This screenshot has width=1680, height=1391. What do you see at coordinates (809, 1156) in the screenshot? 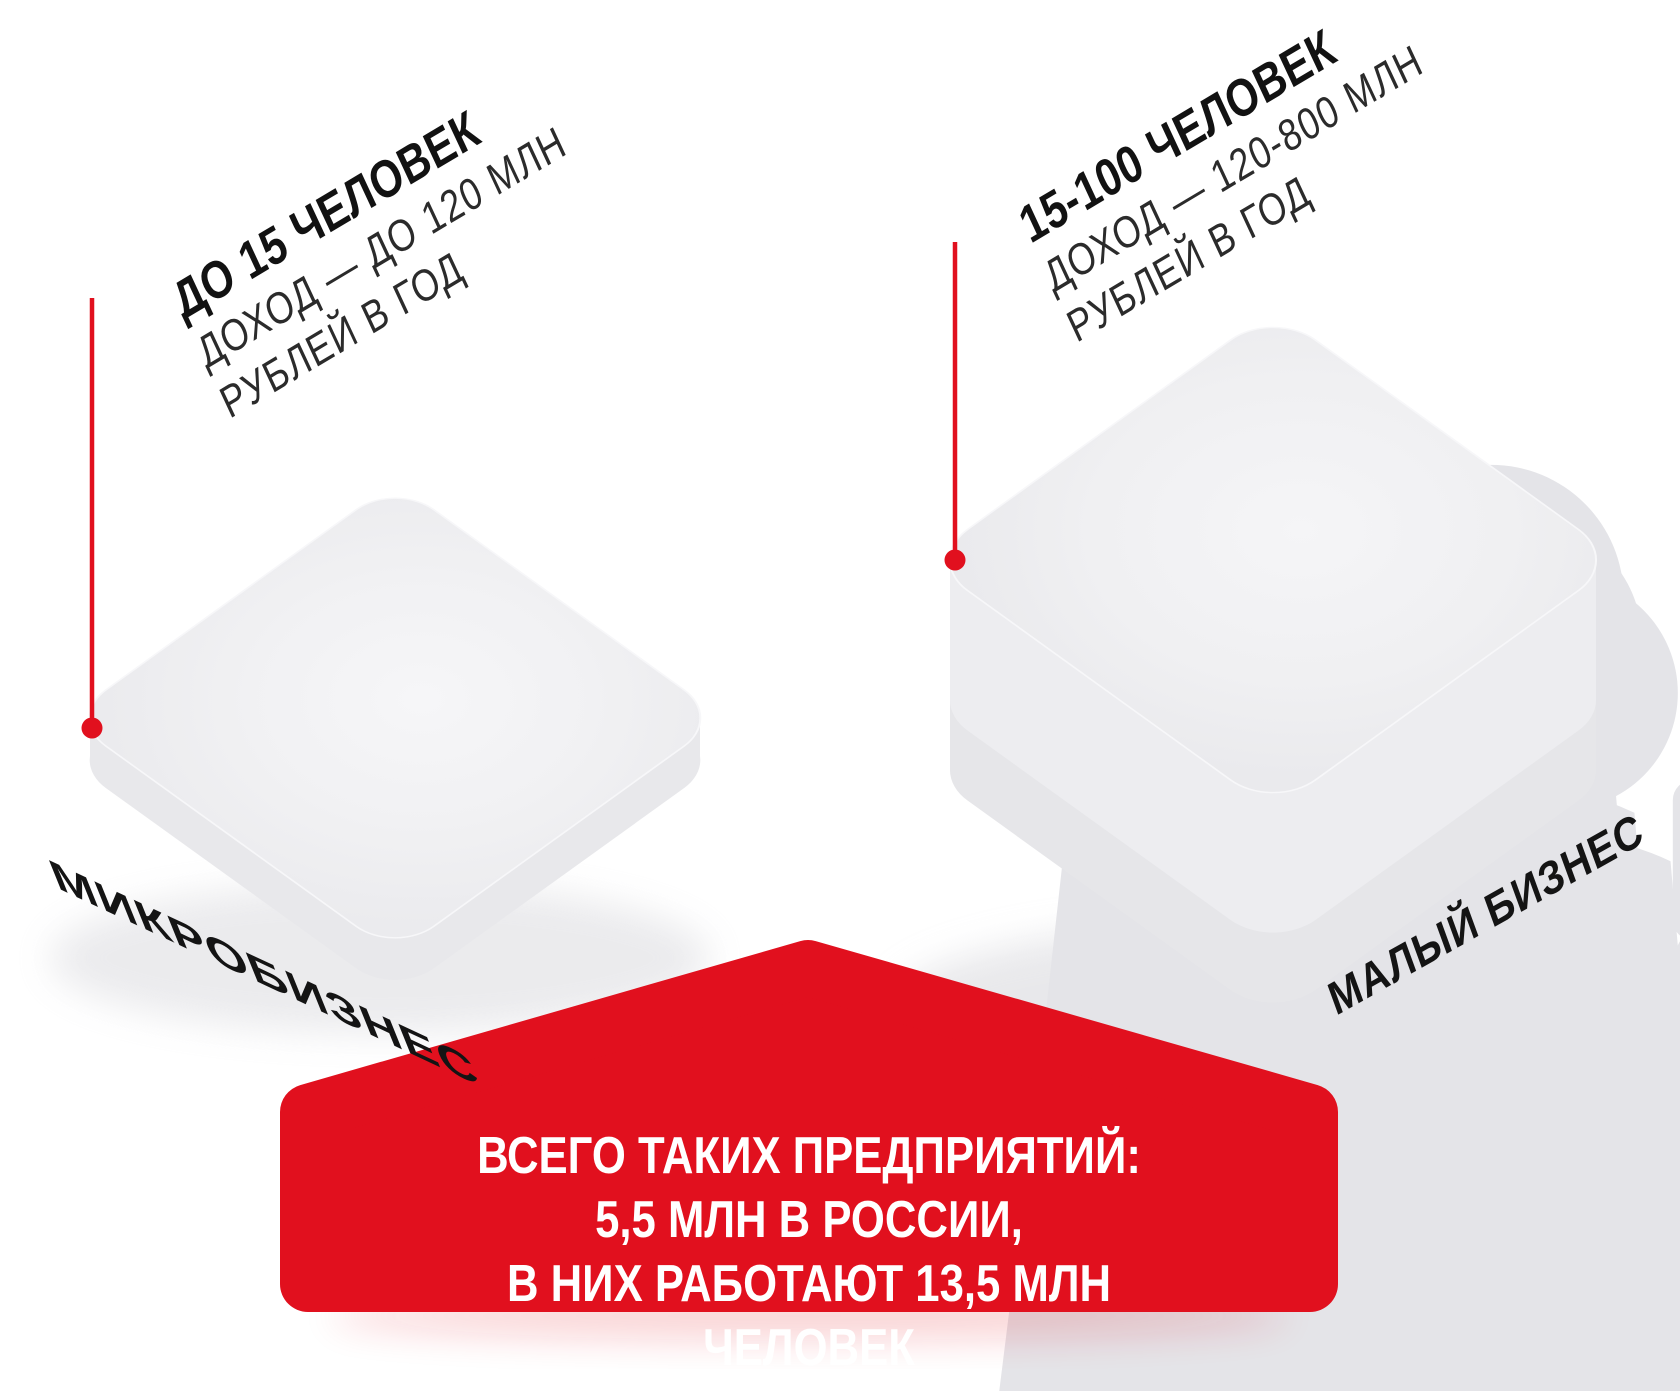
I see `banner-line1: ВСЕГО ТАКИХ ПРЕДПРИЯТИЙ:` at bounding box center [809, 1156].